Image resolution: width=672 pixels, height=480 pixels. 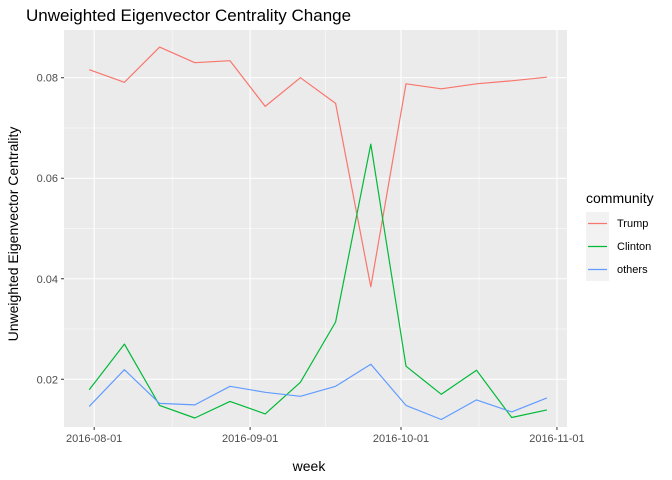 I want to click on legend-label-others: others, so click(x=632, y=270).